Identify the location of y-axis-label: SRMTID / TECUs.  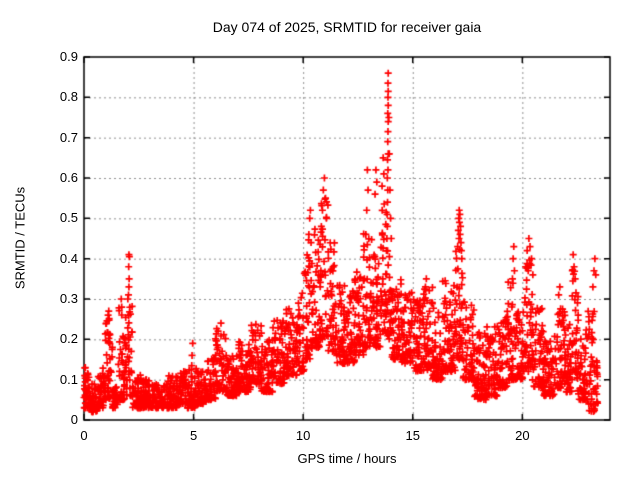
(20, 238).